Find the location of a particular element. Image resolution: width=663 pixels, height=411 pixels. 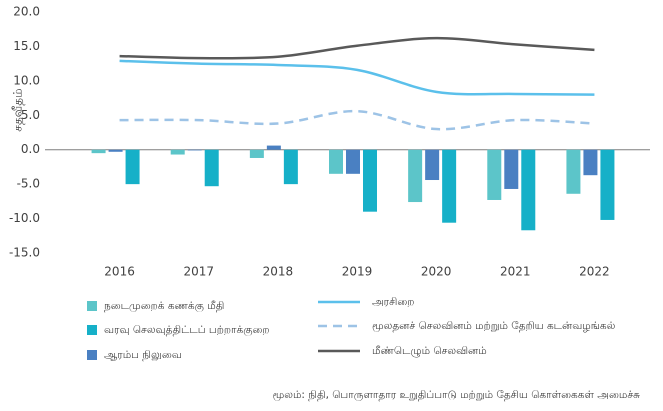

legend-label: ஆரம்ப நிலுவை is located at coordinates (143, 355).